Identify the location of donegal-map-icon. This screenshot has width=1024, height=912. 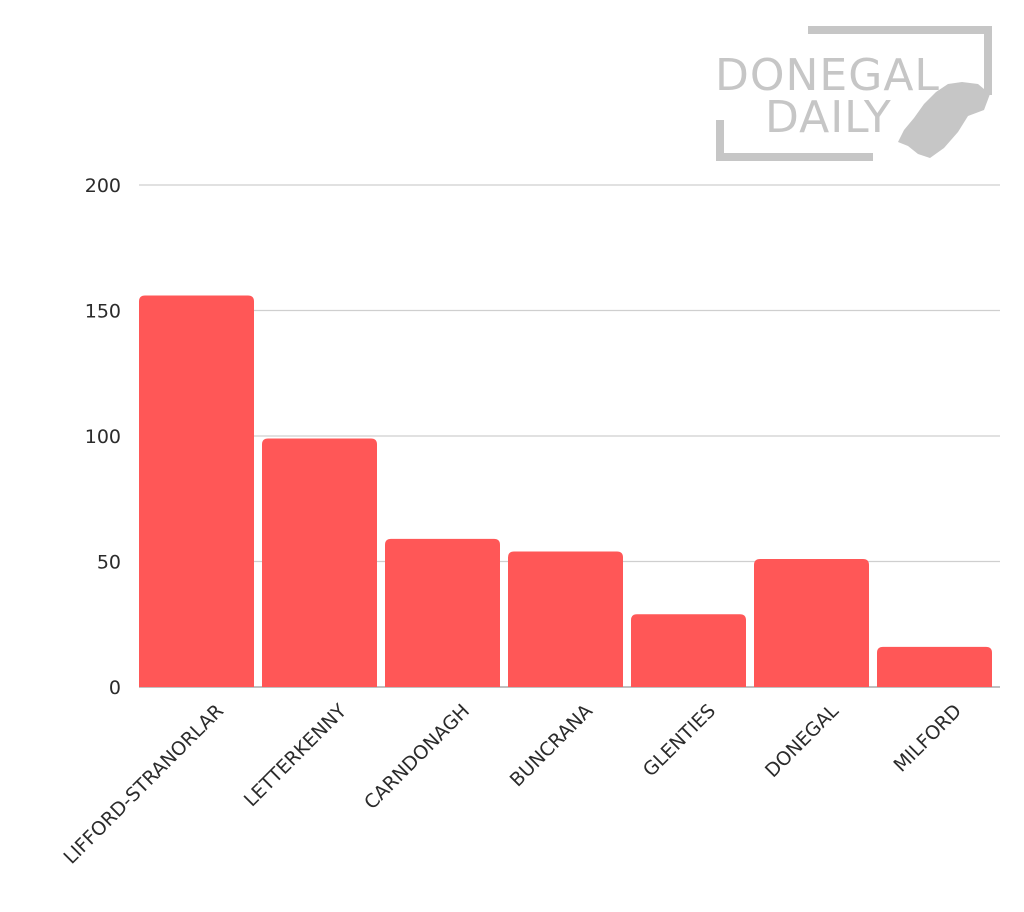
(944, 120).